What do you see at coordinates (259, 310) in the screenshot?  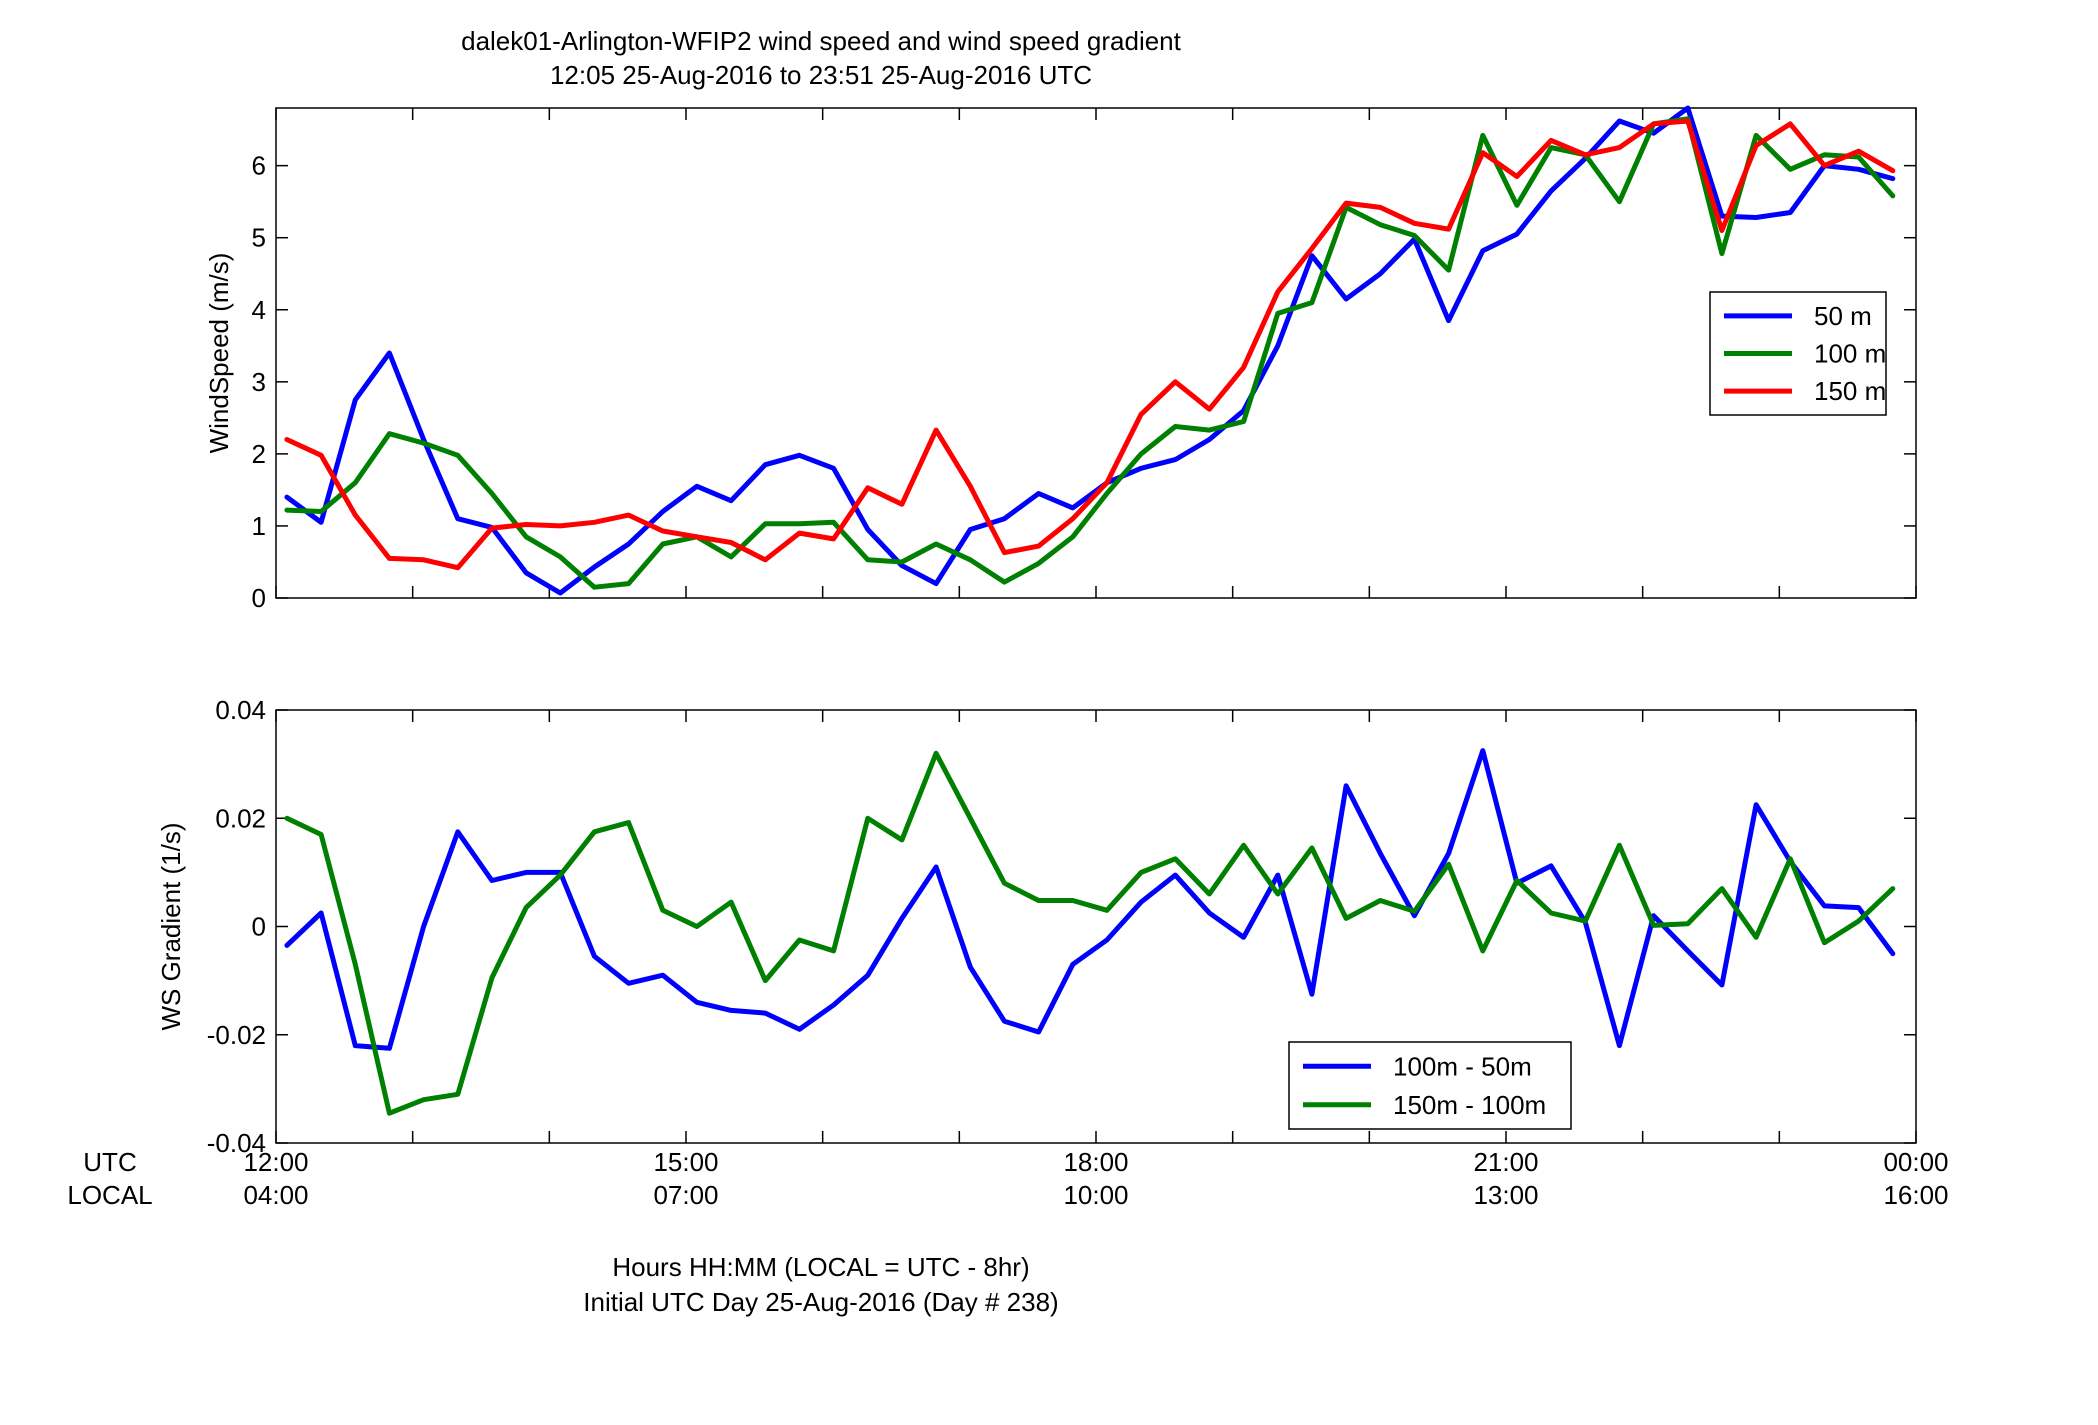 I see `windspeed-ytick-label: 4` at bounding box center [259, 310].